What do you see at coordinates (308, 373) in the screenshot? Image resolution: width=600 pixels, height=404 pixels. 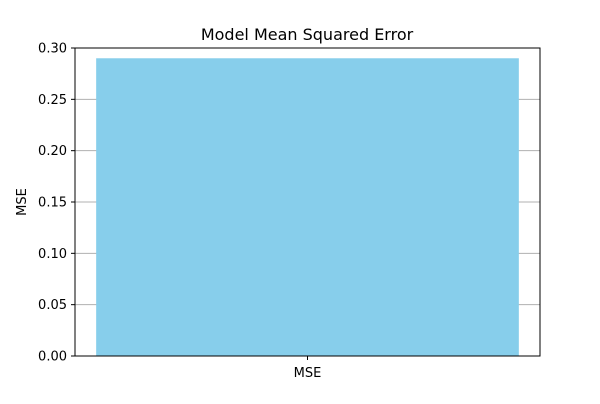 I see `x-tick-label: MSE` at bounding box center [308, 373].